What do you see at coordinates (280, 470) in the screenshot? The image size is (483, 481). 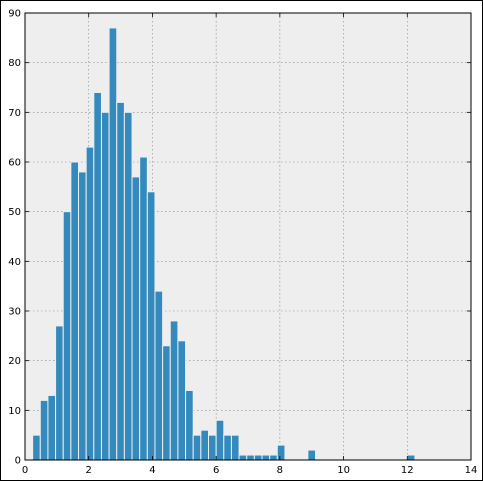 I see `x-tick-label: 8` at bounding box center [280, 470].